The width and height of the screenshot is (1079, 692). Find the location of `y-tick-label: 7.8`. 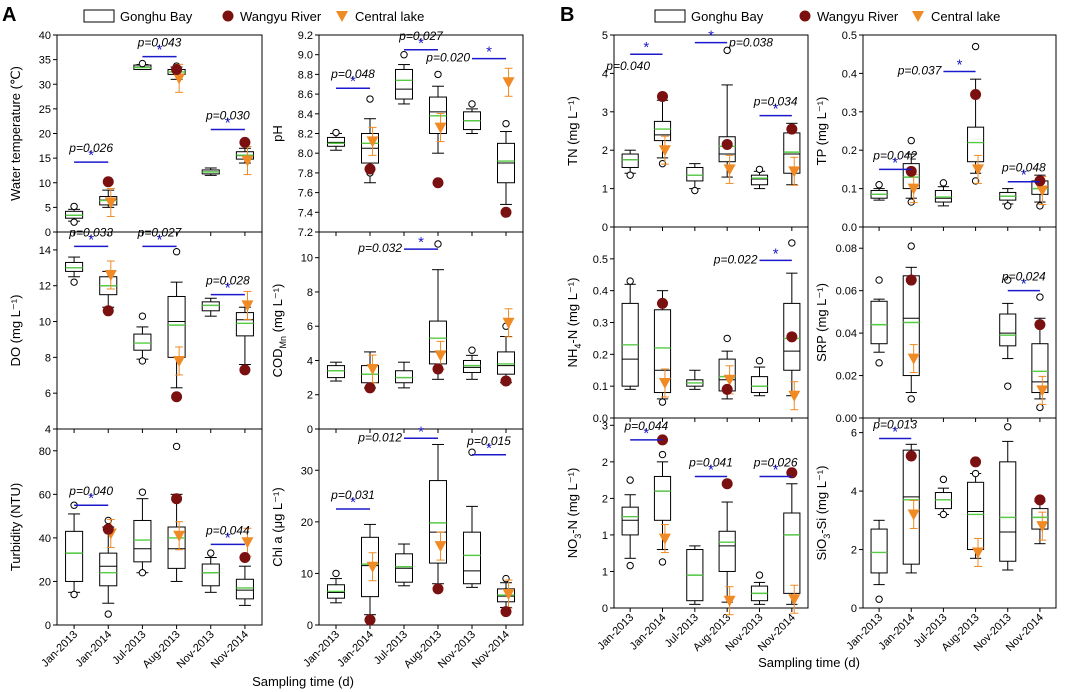

y-tick-label: 7.8 is located at coordinates (305, 174).